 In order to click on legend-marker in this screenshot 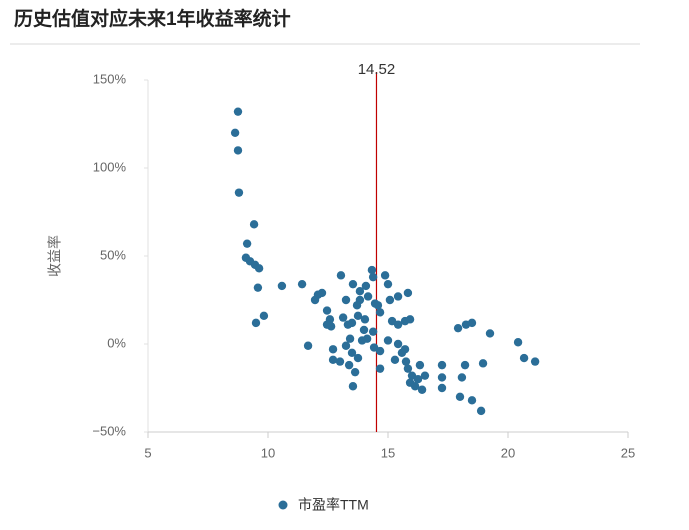, I will do `click(283, 505)`.